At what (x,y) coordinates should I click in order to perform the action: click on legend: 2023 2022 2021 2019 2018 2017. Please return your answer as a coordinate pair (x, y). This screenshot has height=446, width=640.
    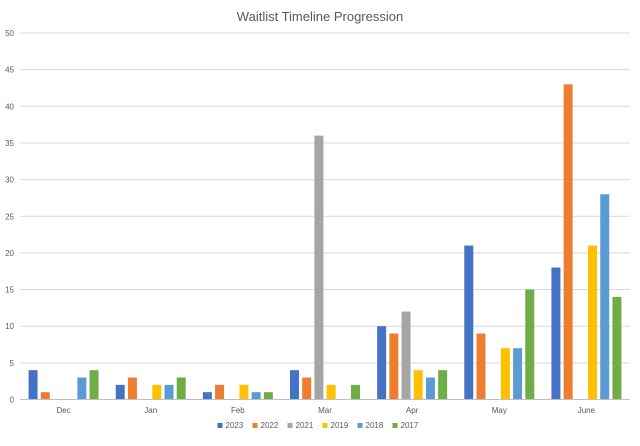
    Looking at the image, I should click on (318, 425).